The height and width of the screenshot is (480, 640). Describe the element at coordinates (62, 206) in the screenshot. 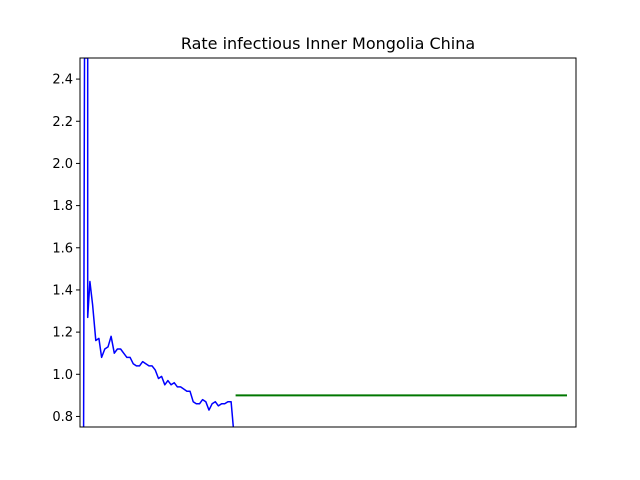

I see `y-tick-label: 1.8` at that location.